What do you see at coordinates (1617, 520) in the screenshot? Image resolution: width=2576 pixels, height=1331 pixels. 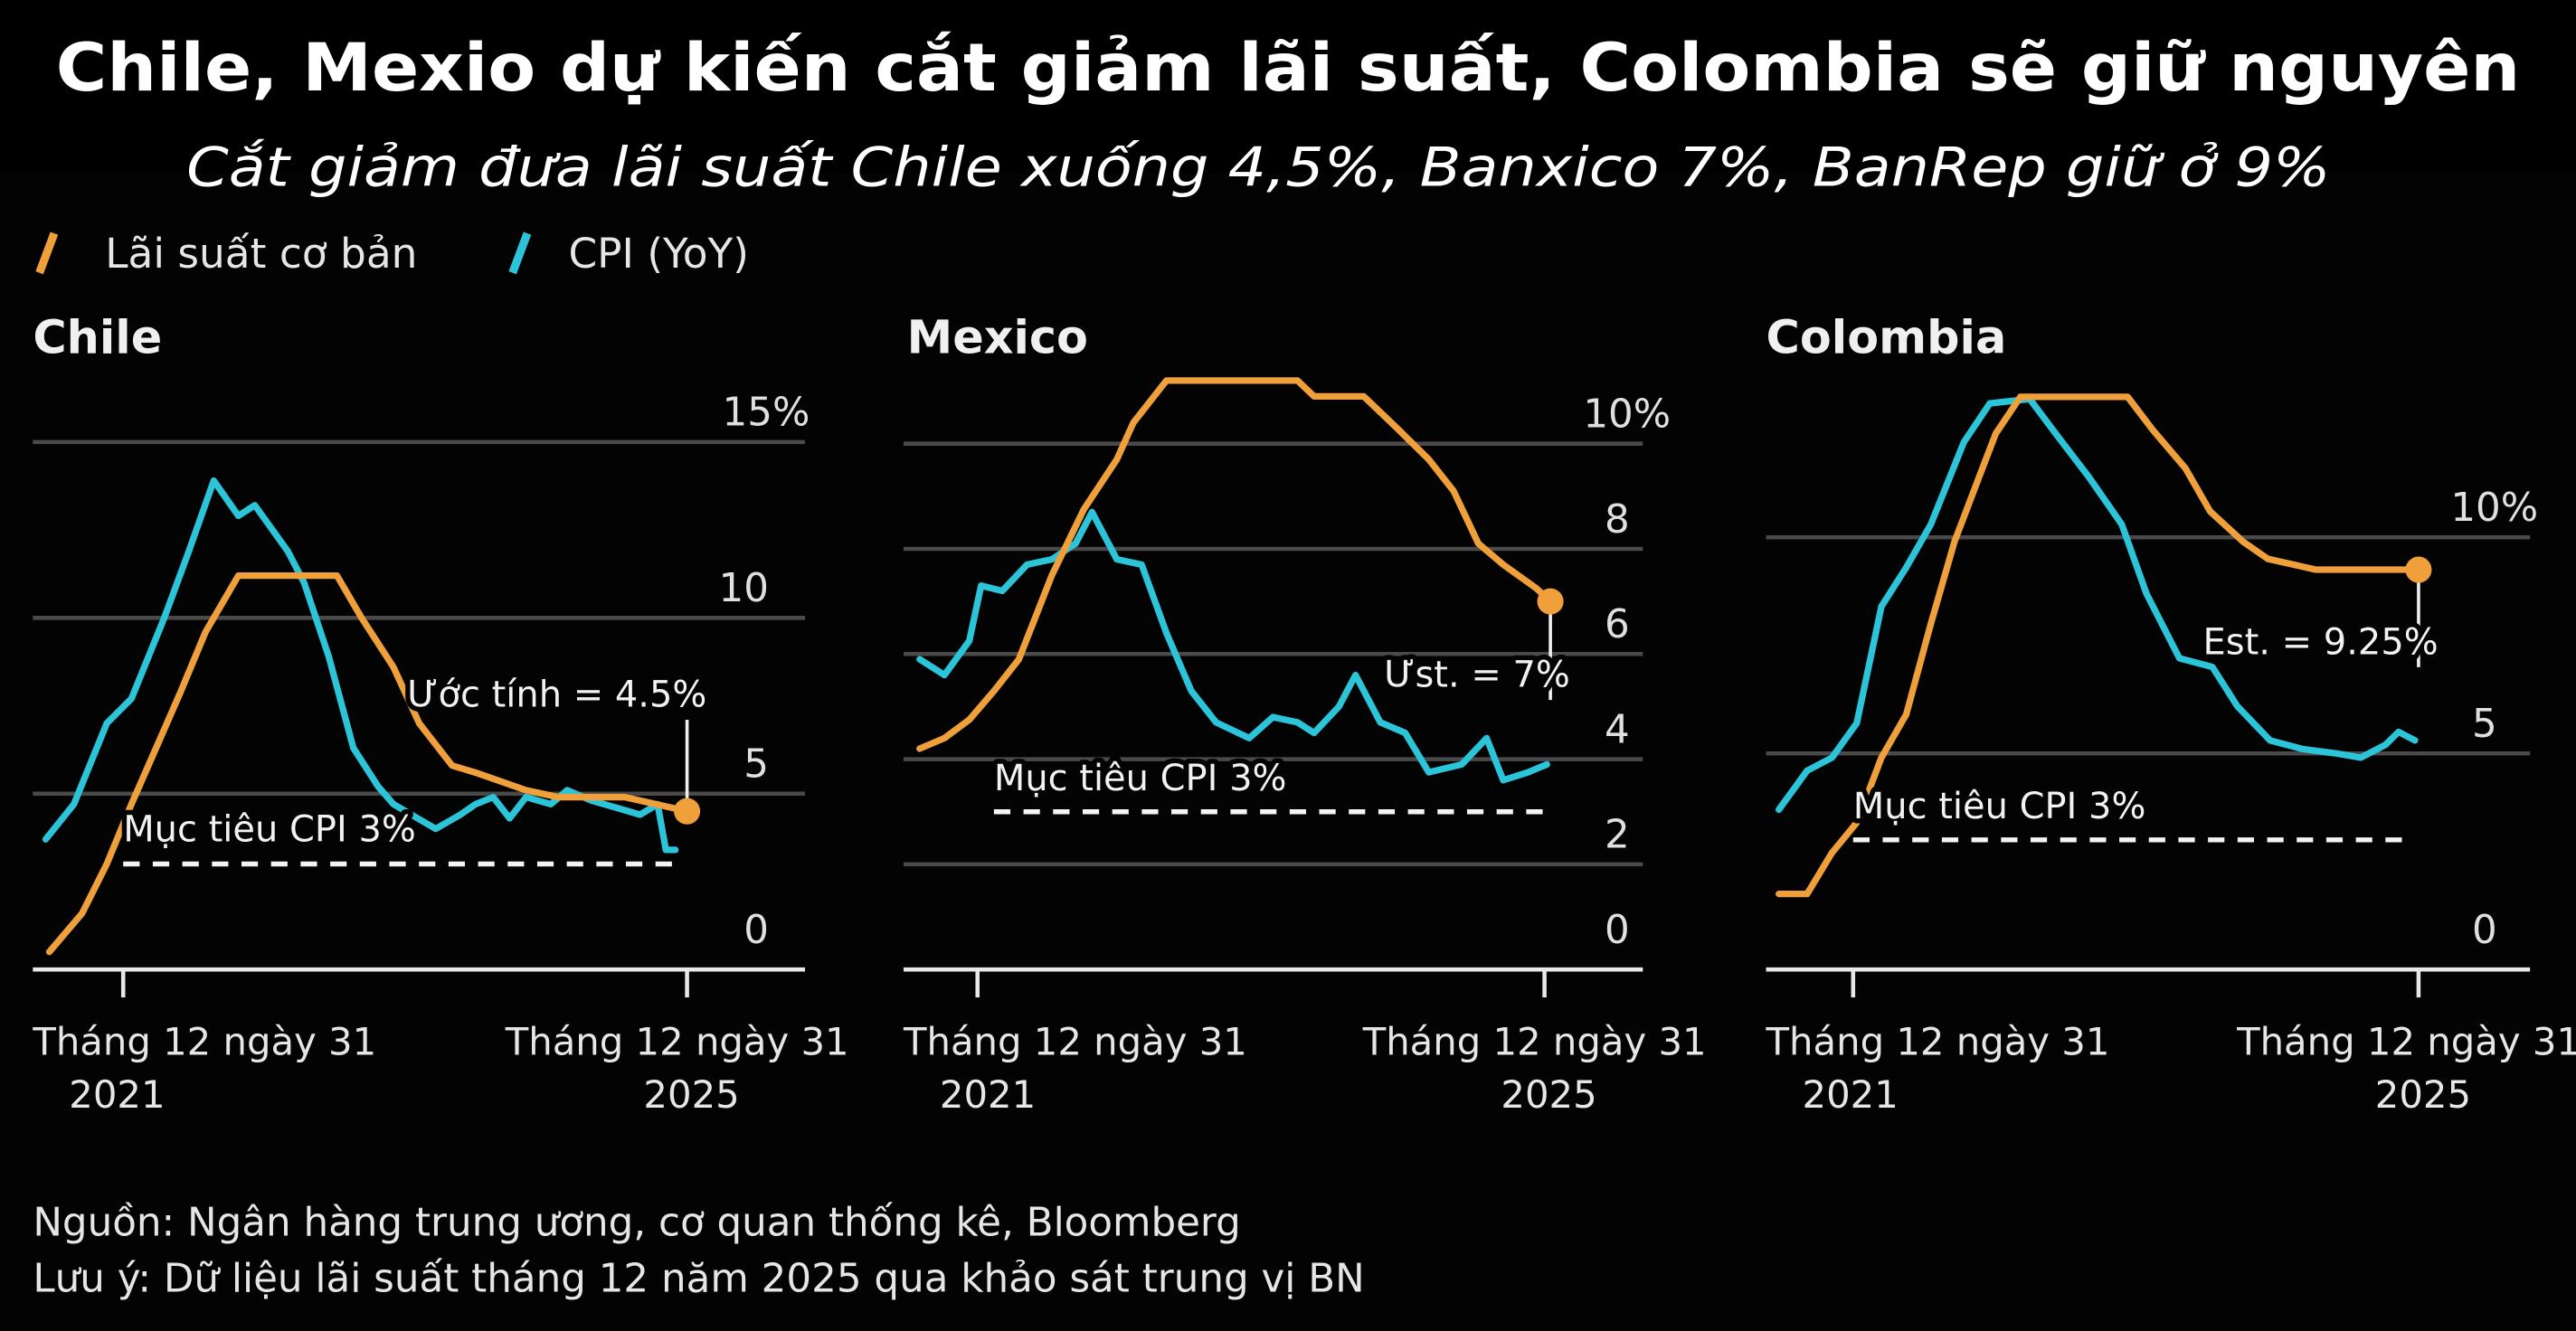 I see `y-tick-label: 8` at bounding box center [1617, 520].